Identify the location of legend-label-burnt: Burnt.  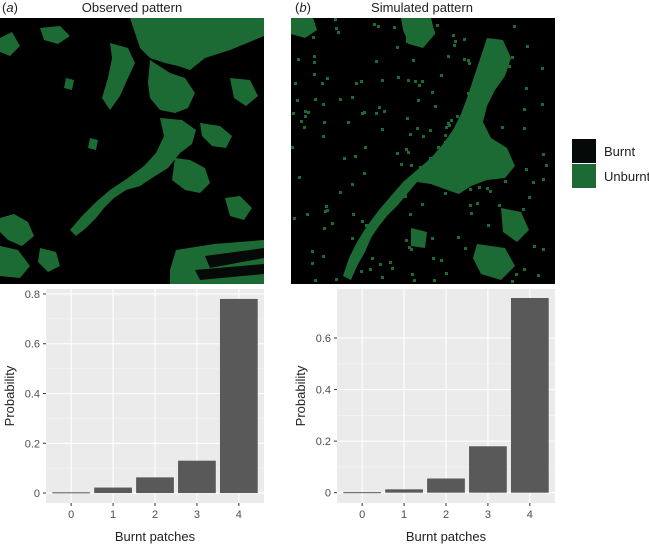
(620, 151).